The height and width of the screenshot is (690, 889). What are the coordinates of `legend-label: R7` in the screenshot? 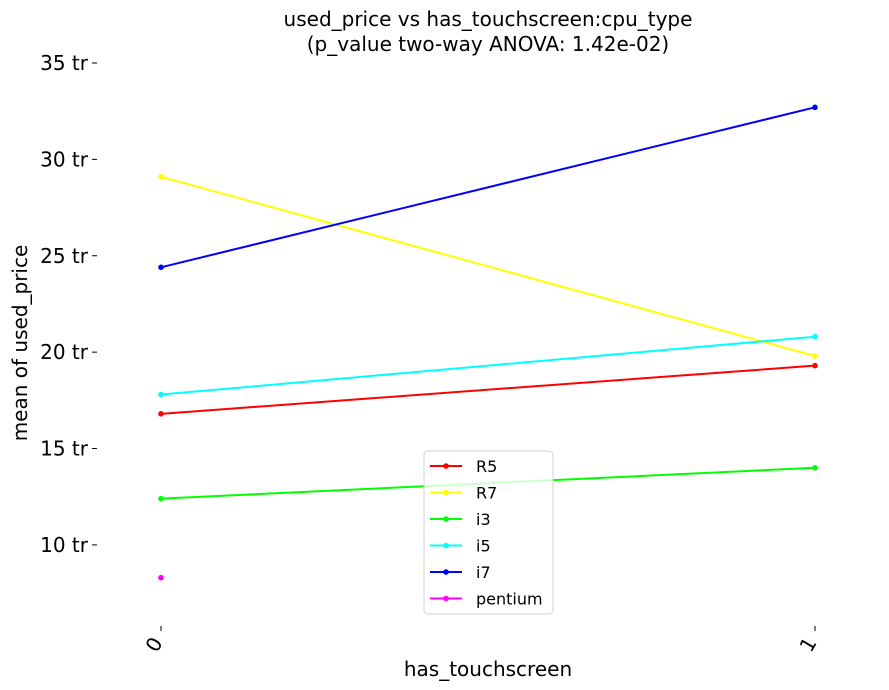 It's located at (486, 493).